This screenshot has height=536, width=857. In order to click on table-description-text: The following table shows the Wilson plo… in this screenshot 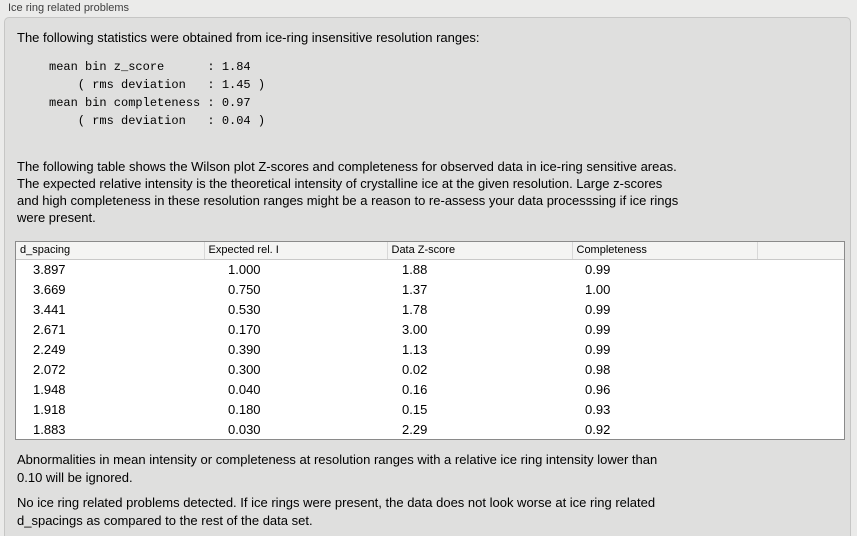, I will do `click(348, 192)`.